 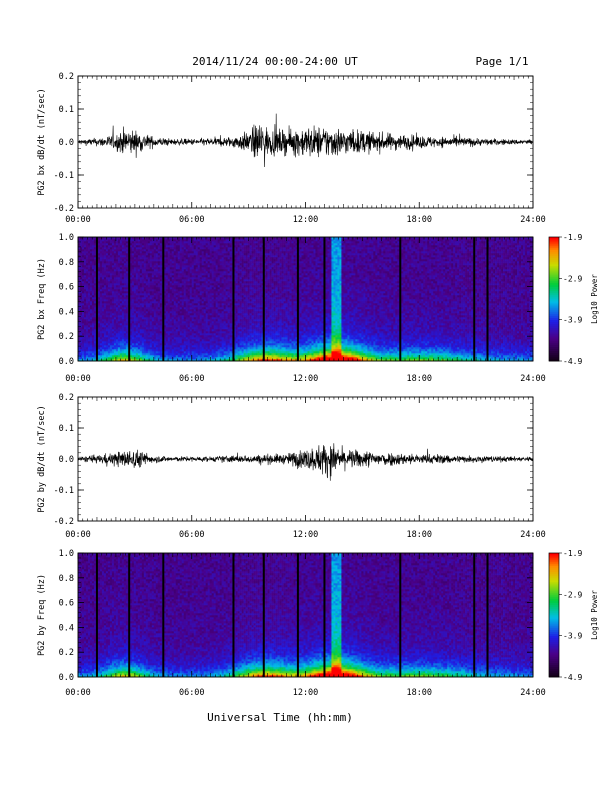 I want to click on x-tick-label: 18:00, so click(x=419, y=220).